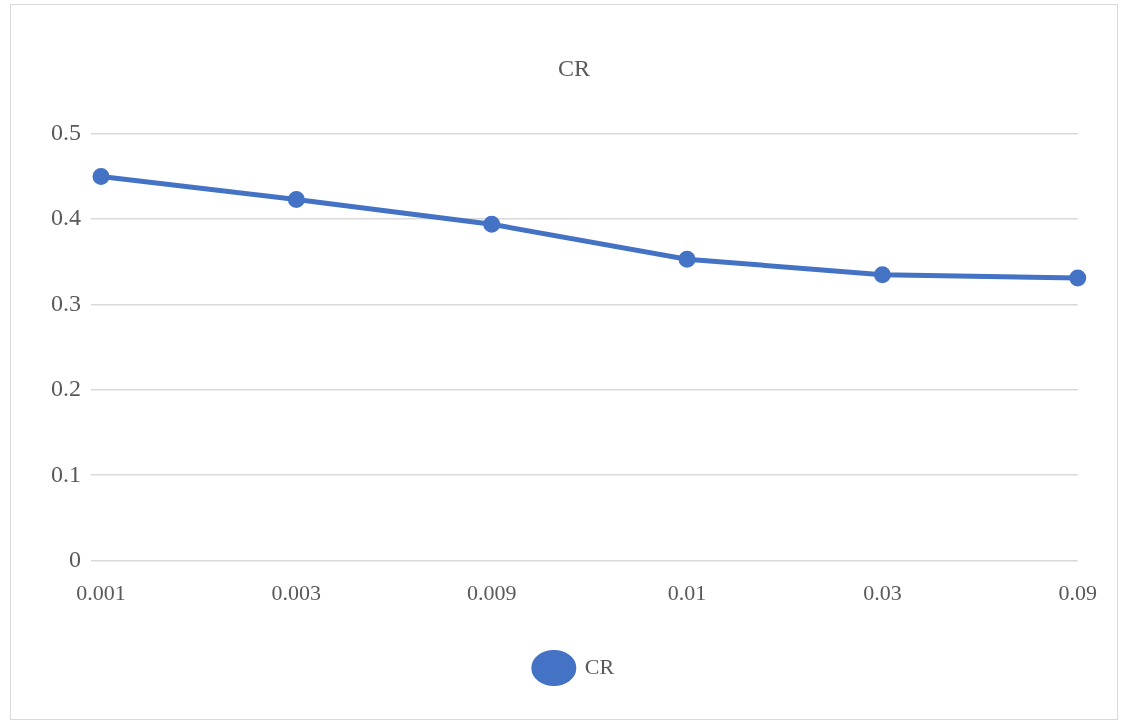  I want to click on legend-label: CR, so click(599, 666).